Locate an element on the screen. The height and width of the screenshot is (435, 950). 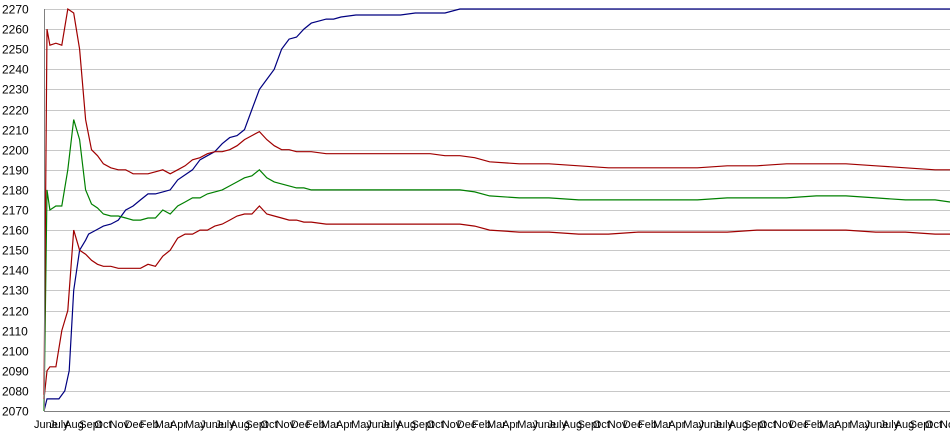
y-tick-label: 2130 is located at coordinates (15, 291).